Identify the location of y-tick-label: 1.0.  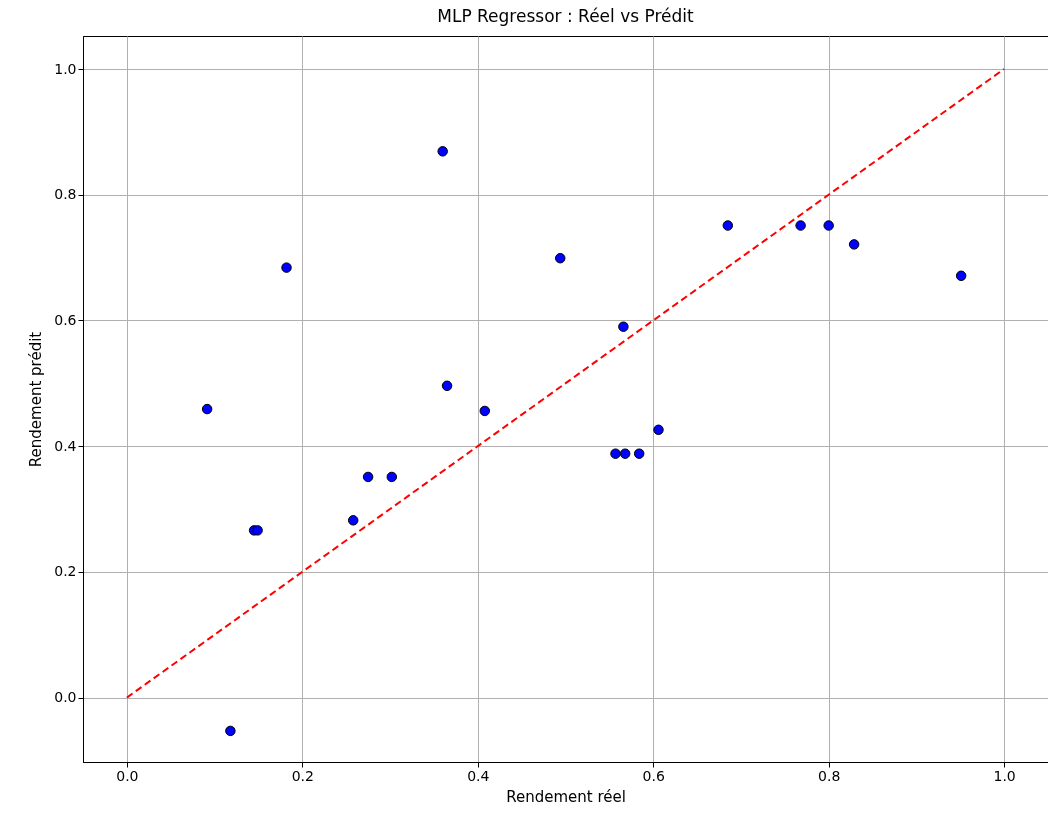
(65, 68).